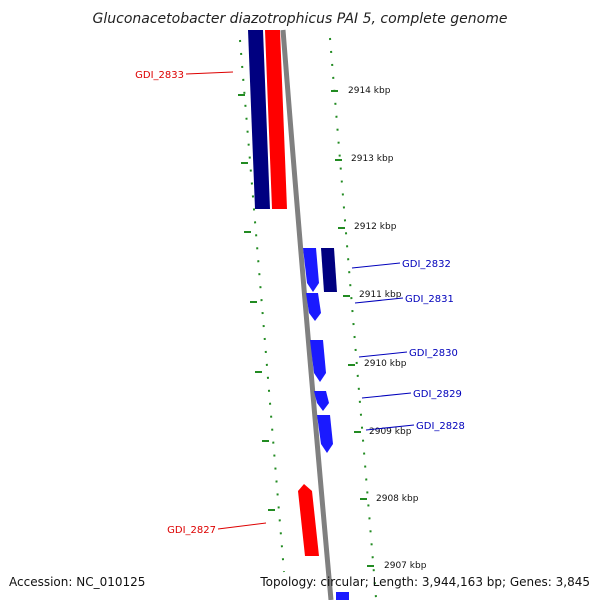 The height and width of the screenshot is (600, 600). What do you see at coordinates (259, 119) in the screenshot?
I see `feature-dark-blue-long` at bounding box center [259, 119].